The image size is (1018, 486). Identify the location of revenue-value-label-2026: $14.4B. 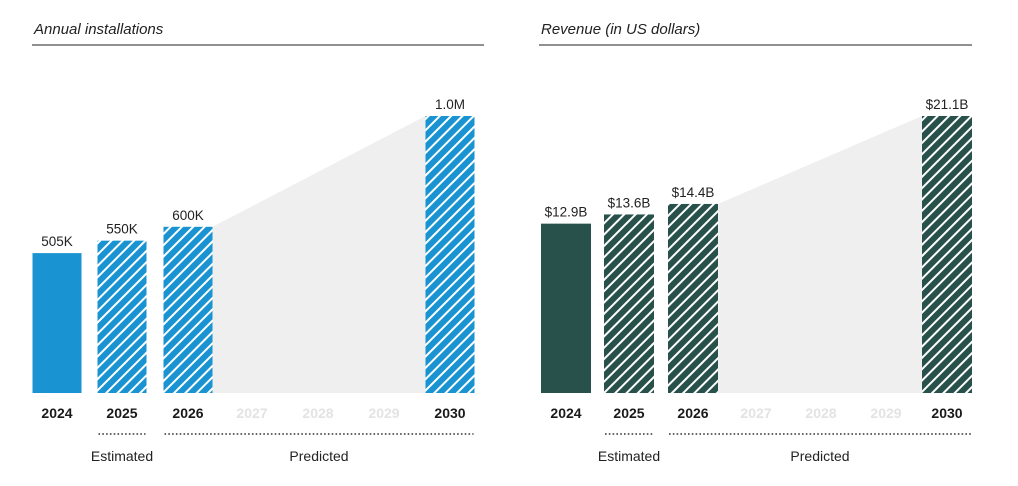
(693, 192).